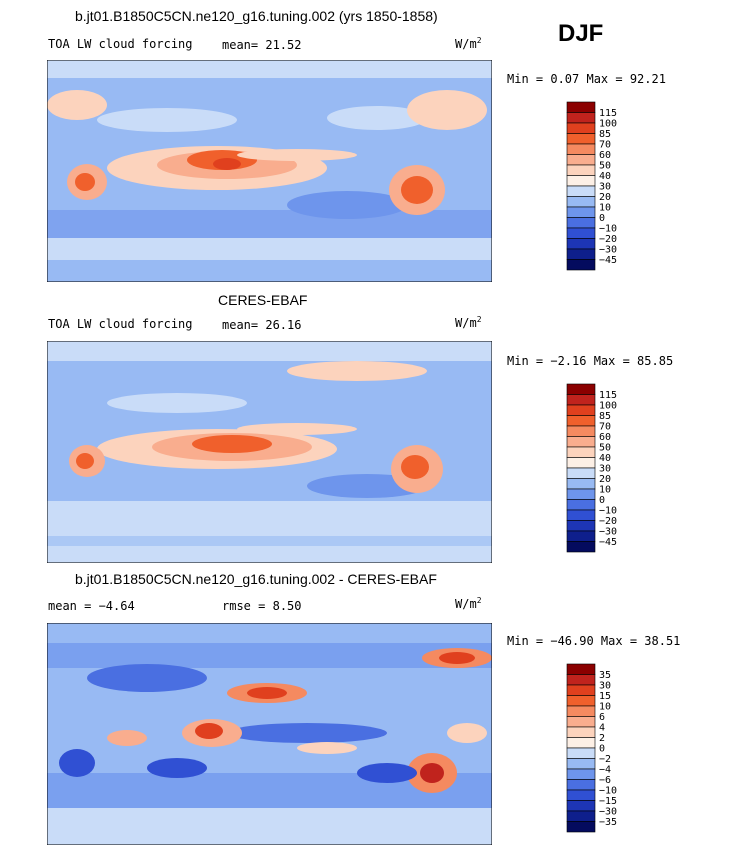  What do you see at coordinates (605, 416) in the screenshot?
I see `colorbar-tick-label: 85` at bounding box center [605, 416].